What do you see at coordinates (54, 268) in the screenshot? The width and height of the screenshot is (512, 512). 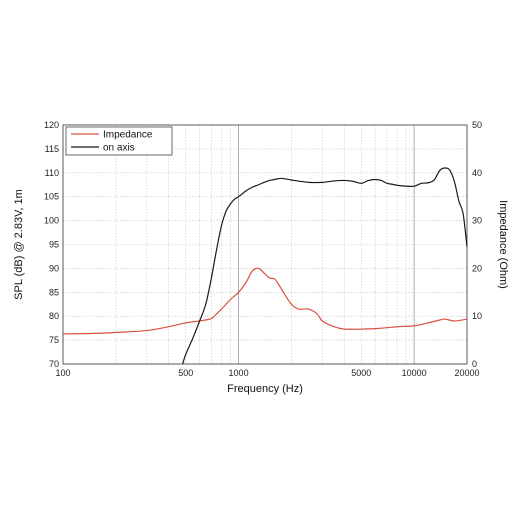 I see `y-tick-label: 90` at bounding box center [54, 268].